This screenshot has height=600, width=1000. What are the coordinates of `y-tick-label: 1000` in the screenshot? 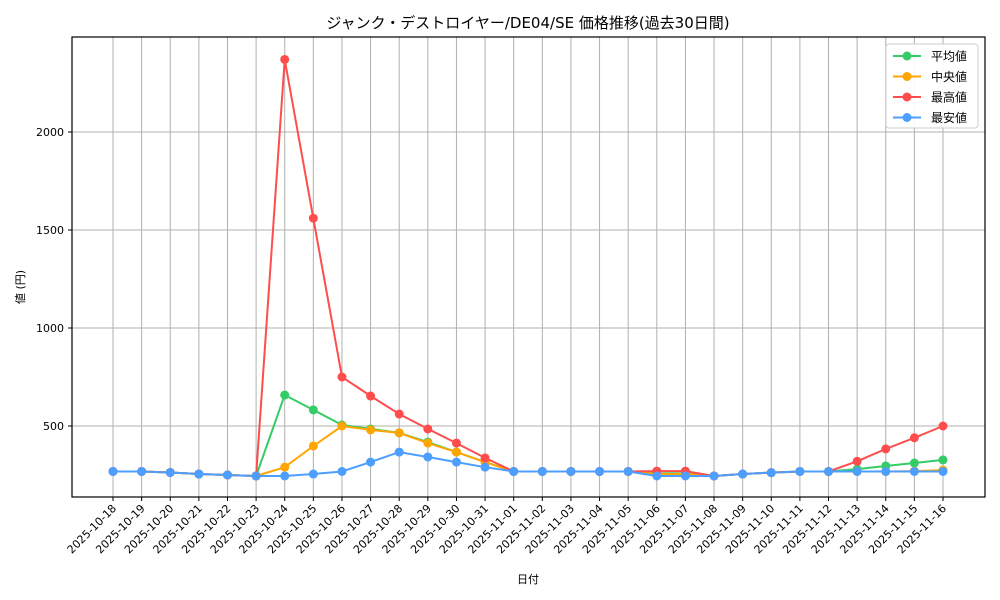 It's located at (50, 328).